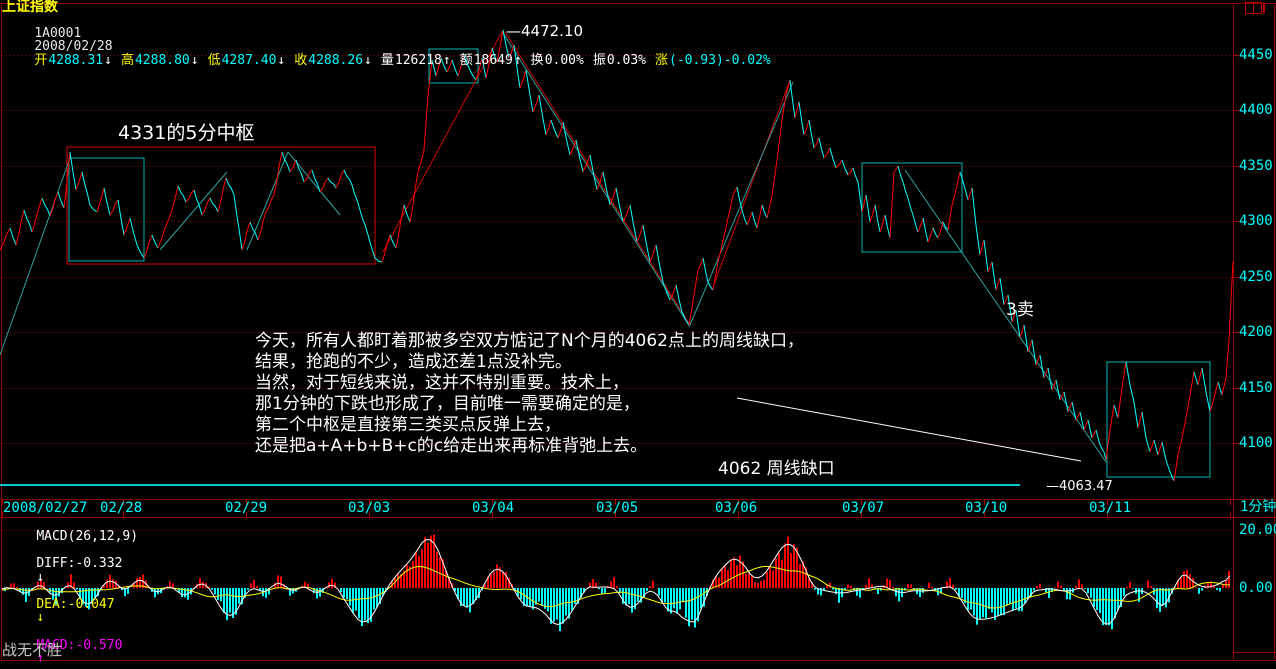 This screenshot has width=1276, height=669. What do you see at coordinates (1079, 486) in the screenshot?
I see `chart-annotation: —4063.47` at bounding box center [1079, 486].